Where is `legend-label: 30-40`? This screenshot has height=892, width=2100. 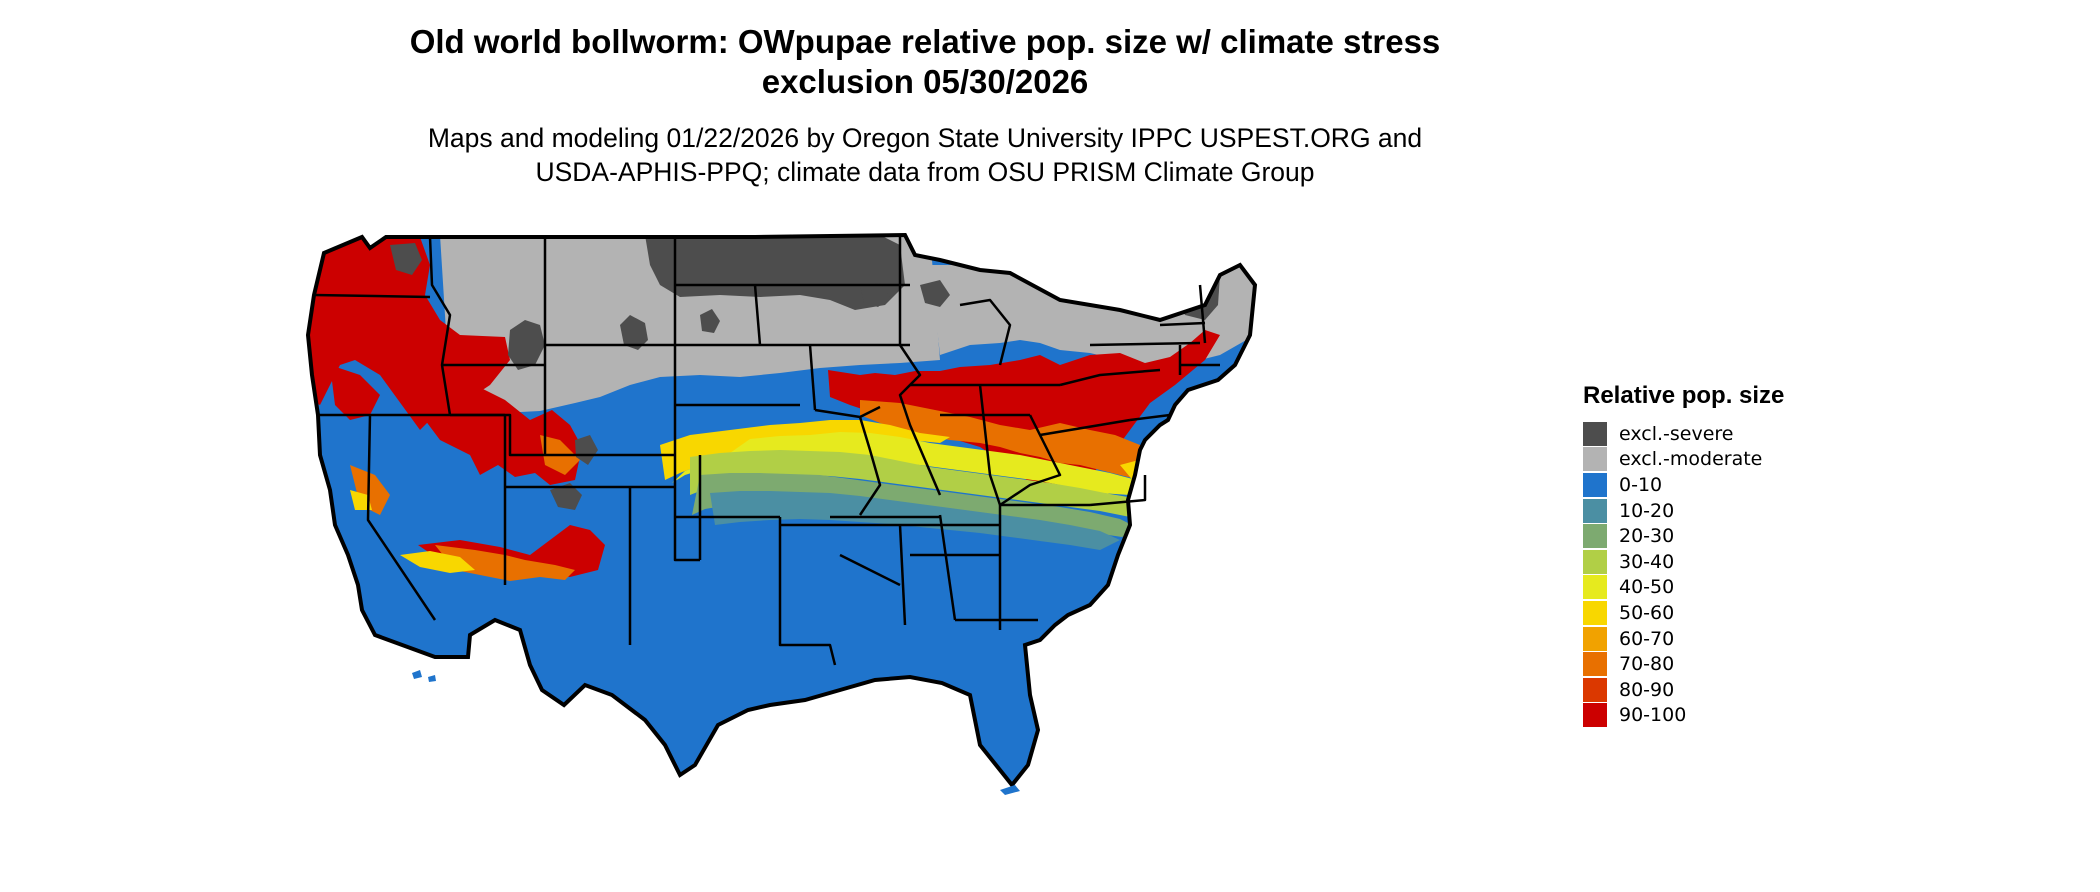
legend-label: 30-40 is located at coordinates (1647, 561).